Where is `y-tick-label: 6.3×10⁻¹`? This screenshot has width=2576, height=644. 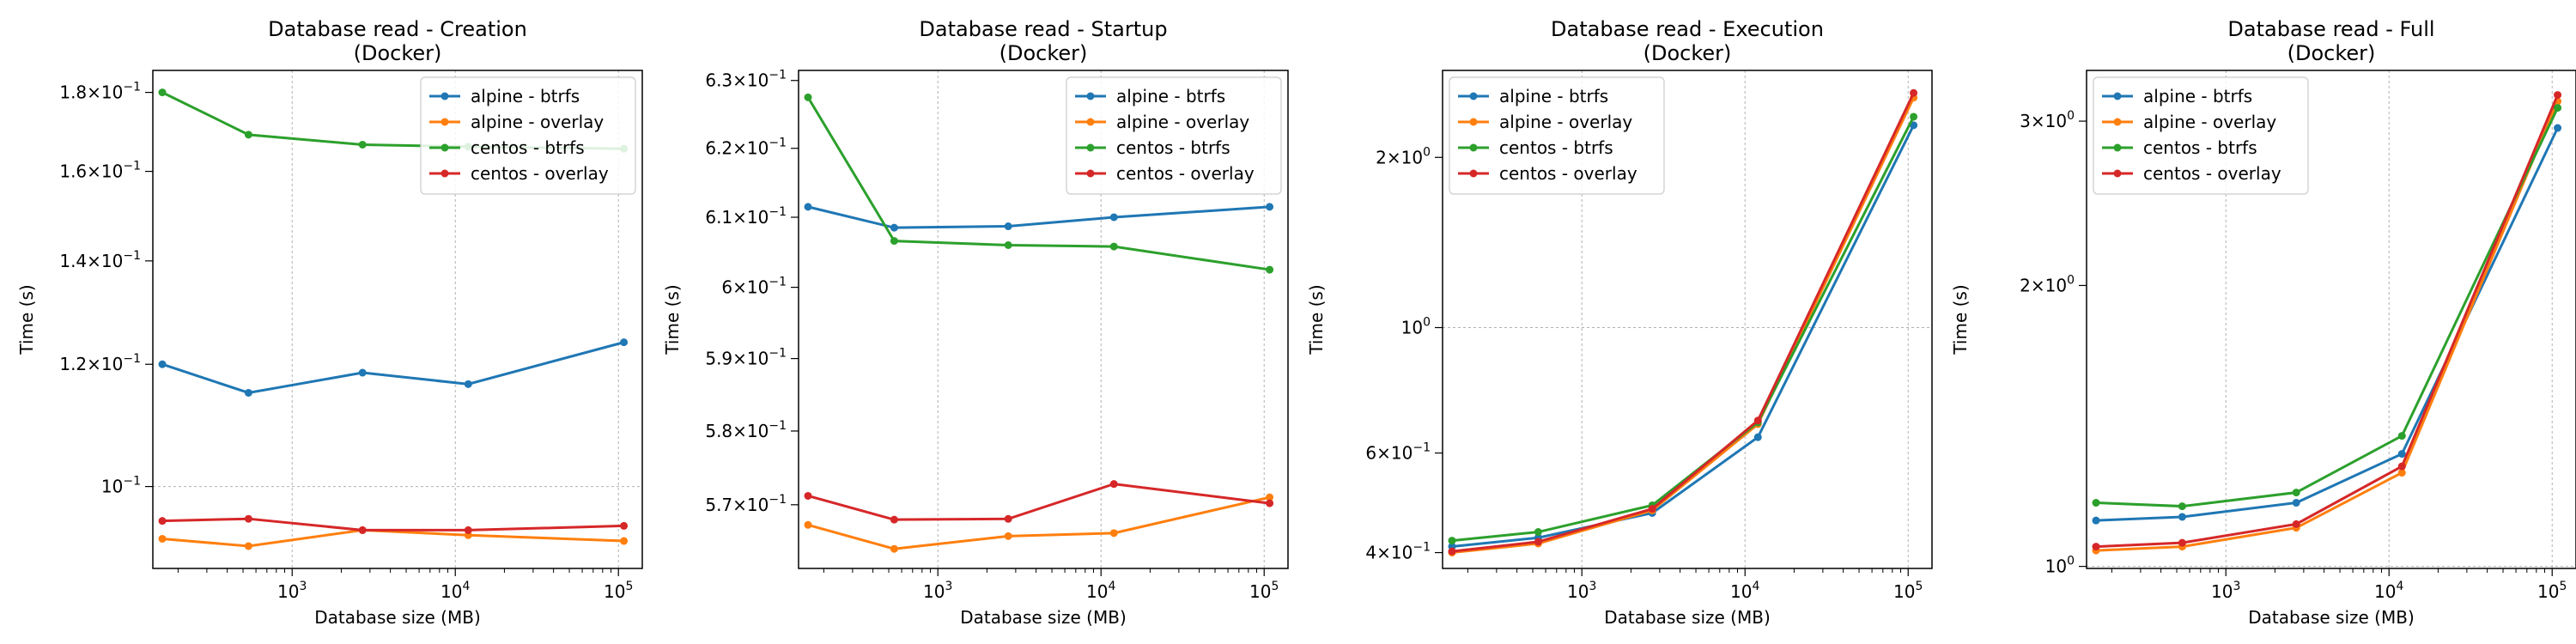
y-tick-label: 6.3×10⁻¹ is located at coordinates (746, 80).